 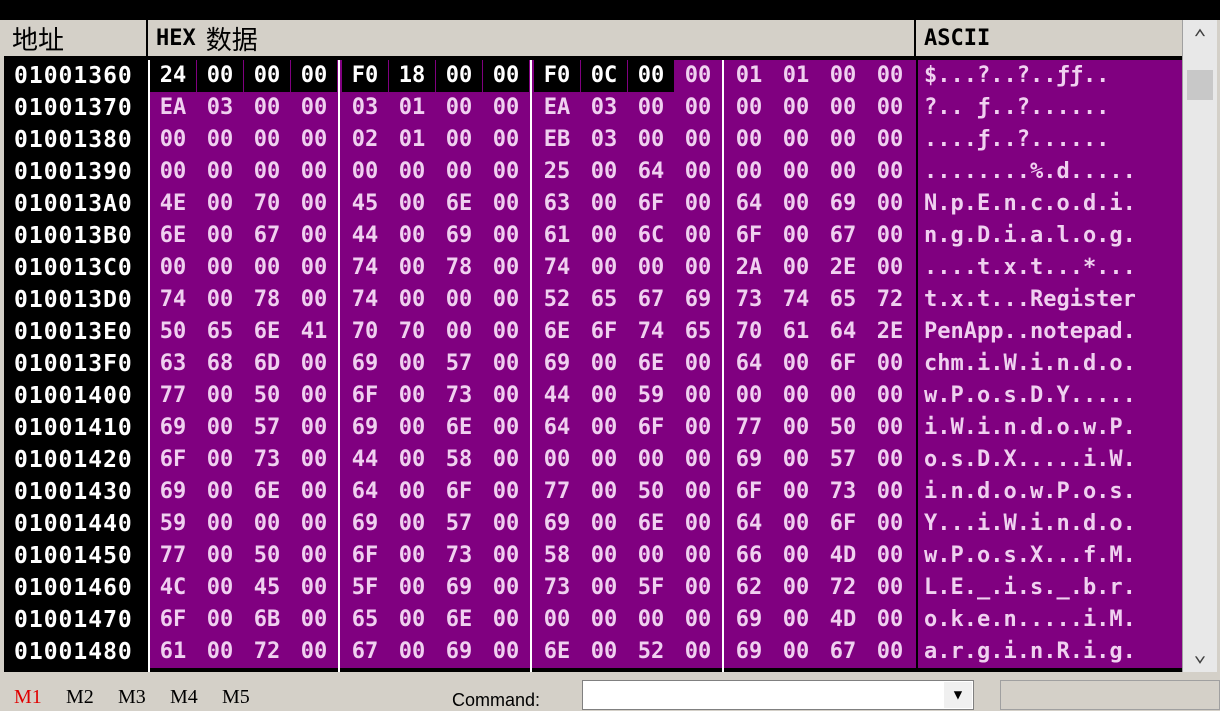 What do you see at coordinates (651, 491) in the screenshot?
I see `hex-byte: 50` at bounding box center [651, 491].